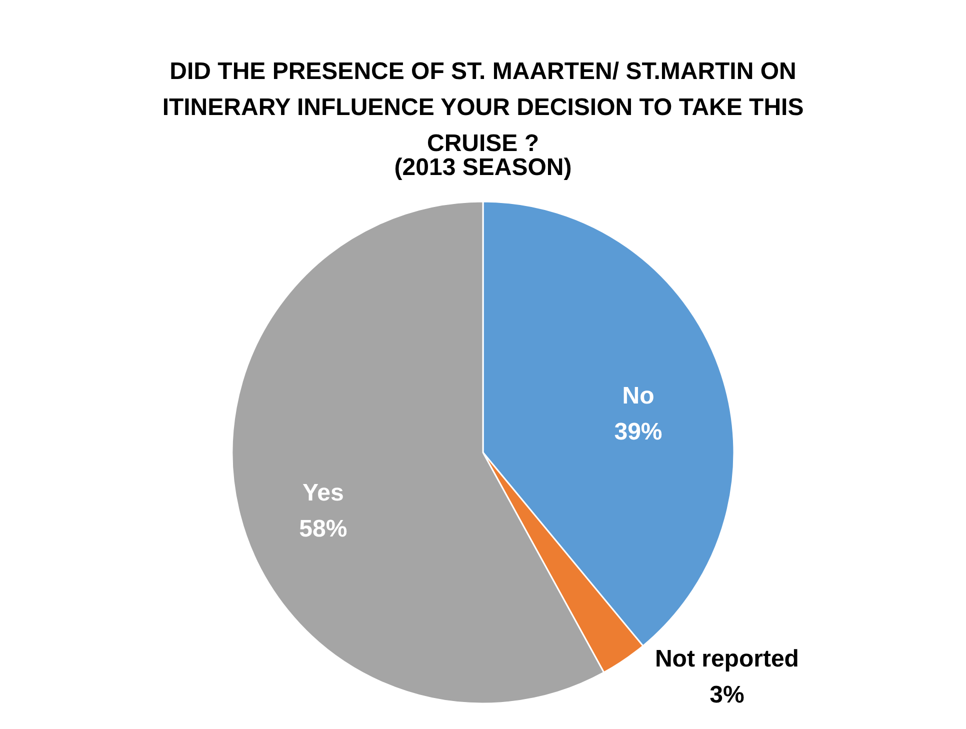  What do you see at coordinates (323, 493) in the screenshot?
I see `slice-label: Yes` at bounding box center [323, 493].